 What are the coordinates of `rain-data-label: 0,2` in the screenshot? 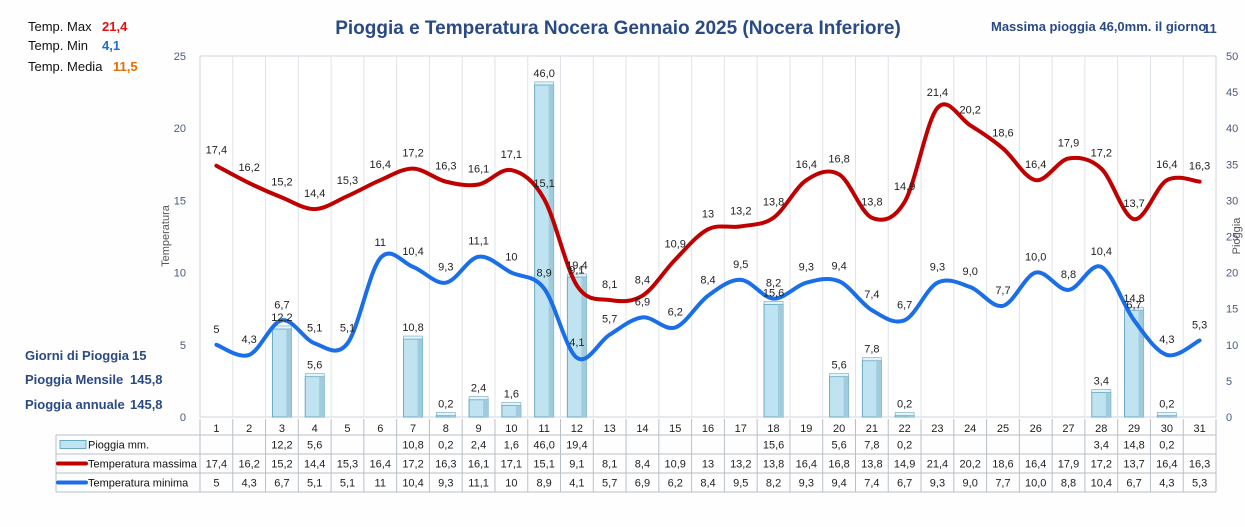 It's located at (445, 405).